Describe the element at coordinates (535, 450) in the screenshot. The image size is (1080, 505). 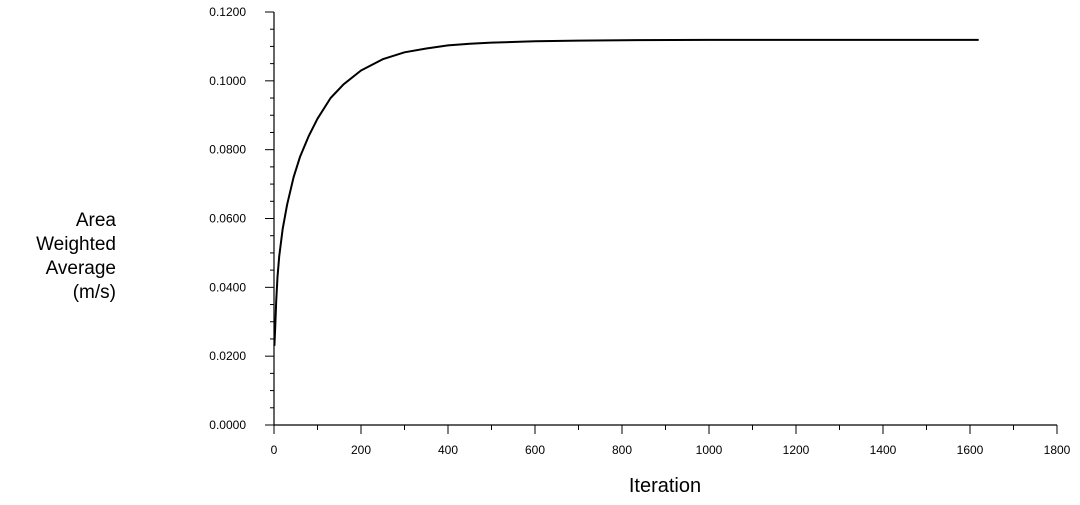
I see `x-tick-label: 600` at that location.